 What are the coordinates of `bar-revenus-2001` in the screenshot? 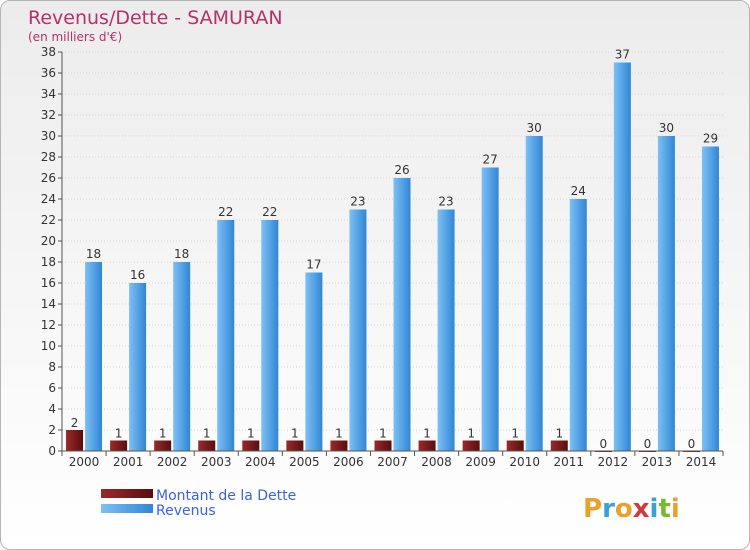 It's located at (138, 367).